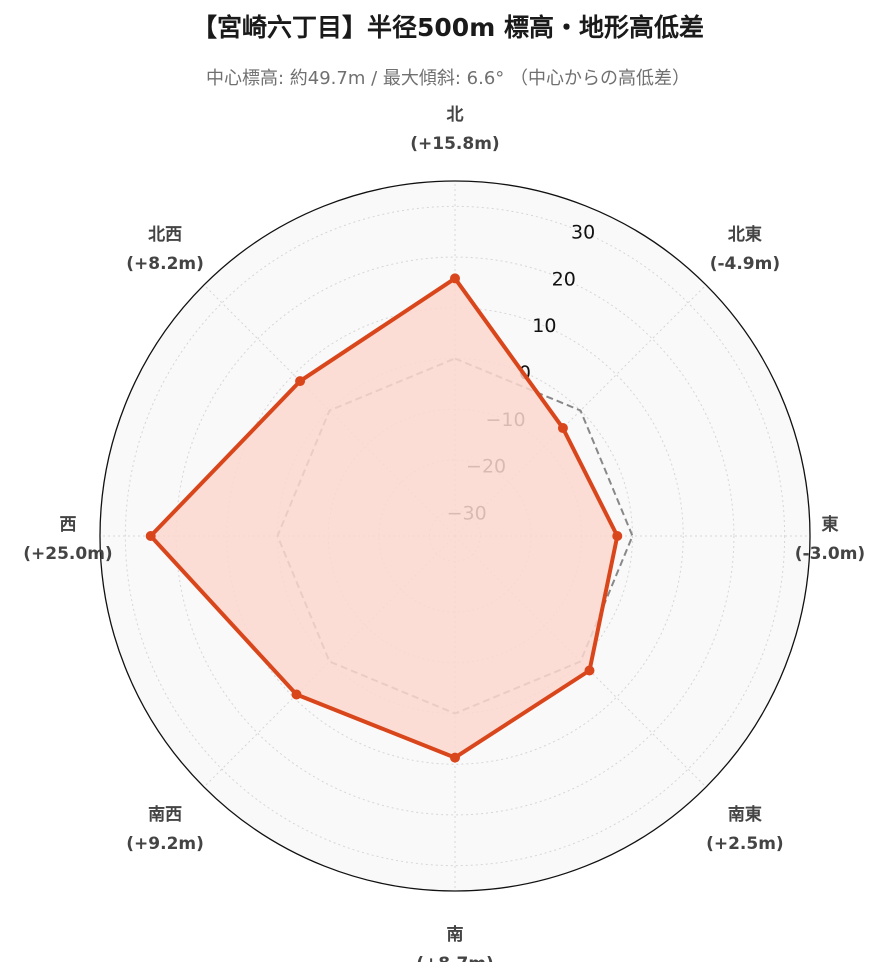 This screenshot has width=896, height=962. Describe the element at coordinates (564, 279) in the screenshot. I see `r-tick-label: 20` at that location.